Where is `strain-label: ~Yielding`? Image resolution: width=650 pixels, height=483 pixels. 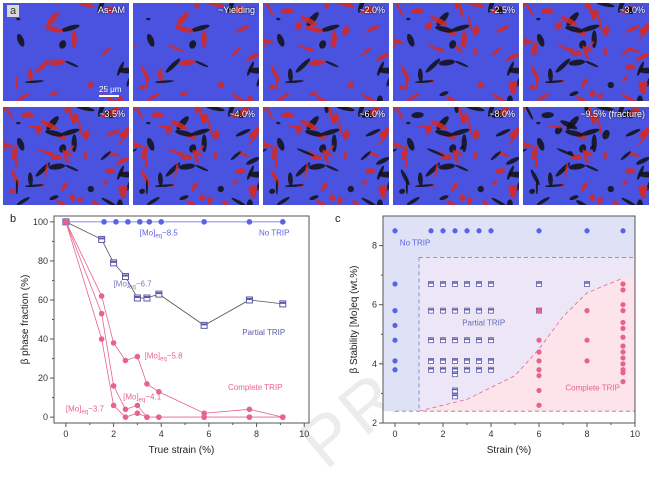
strain-label: ~Yielding is located at coordinates (236, 10).